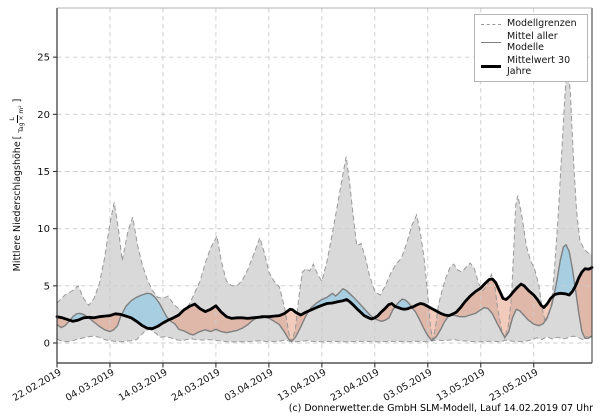 The height and width of the screenshot is (420, 600). What do you see at coordinates (408, 385) in the screenshot?
I see `x-tick-label: 03.05.2019` at bounding box center [408, 385].